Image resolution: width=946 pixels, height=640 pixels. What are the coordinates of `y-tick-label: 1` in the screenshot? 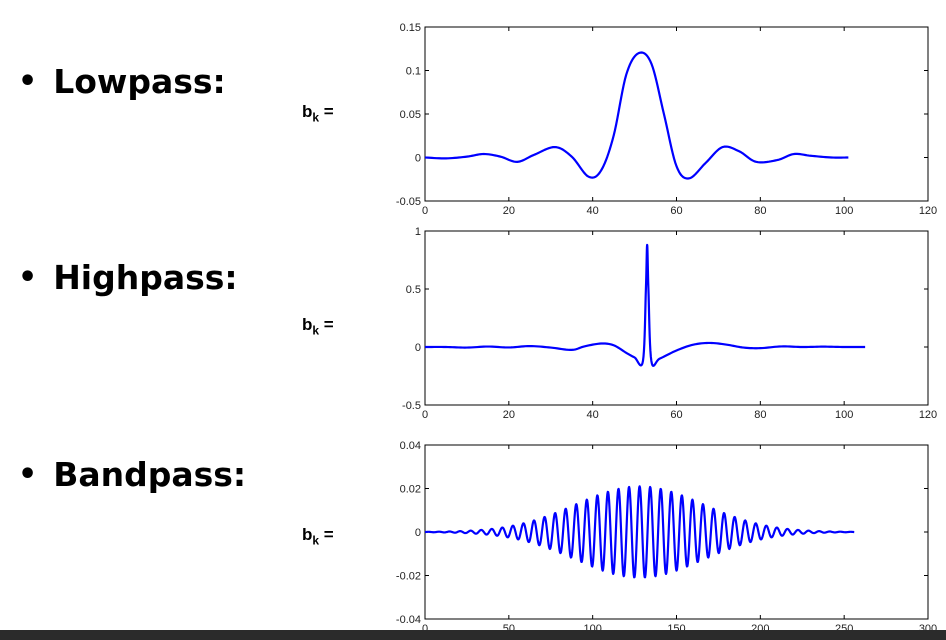 It's located at (418, 232).